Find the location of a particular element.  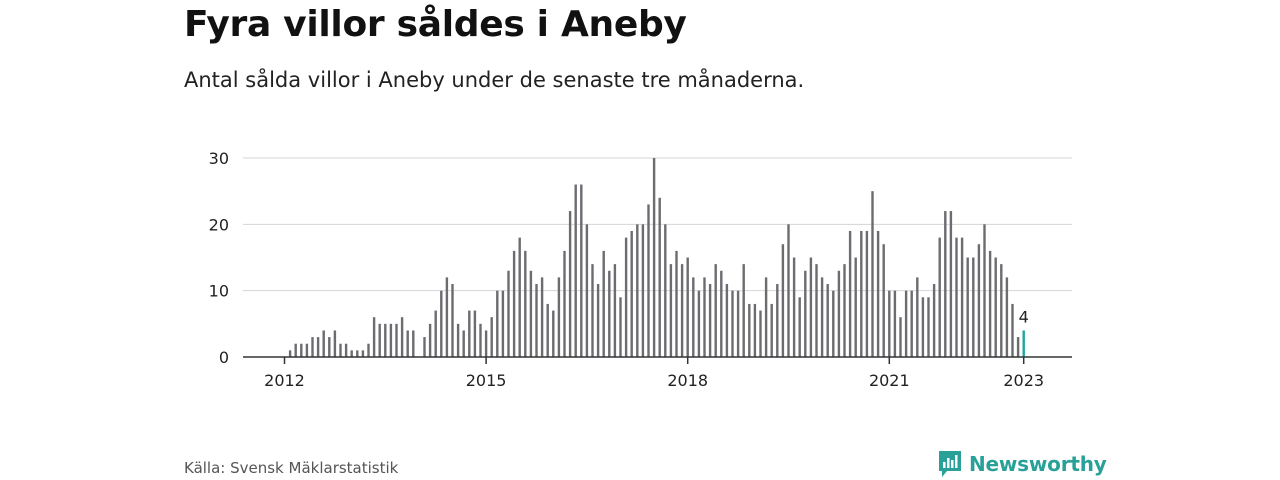

brand-logo: Newsworthy is located at coordinates (1022, 464).